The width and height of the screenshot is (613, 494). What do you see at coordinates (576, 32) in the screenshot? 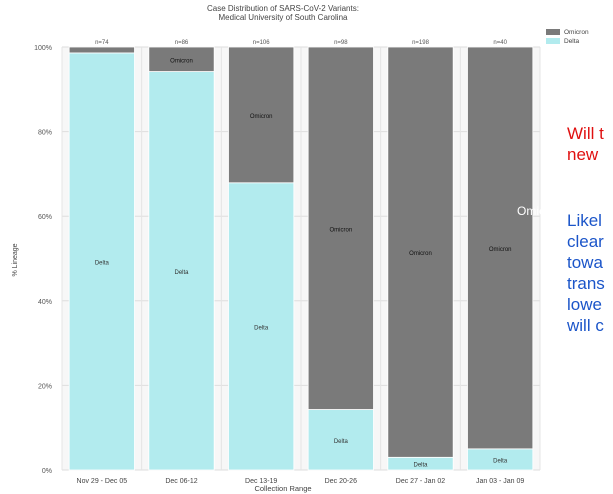
I see `legend-label: Omicron` at bounding box center [576, 32].